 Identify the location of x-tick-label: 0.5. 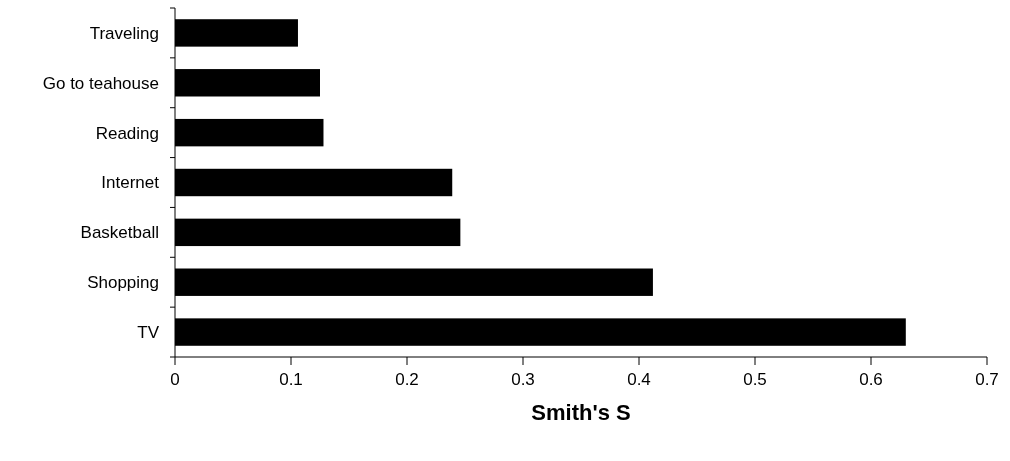
(755, 379).